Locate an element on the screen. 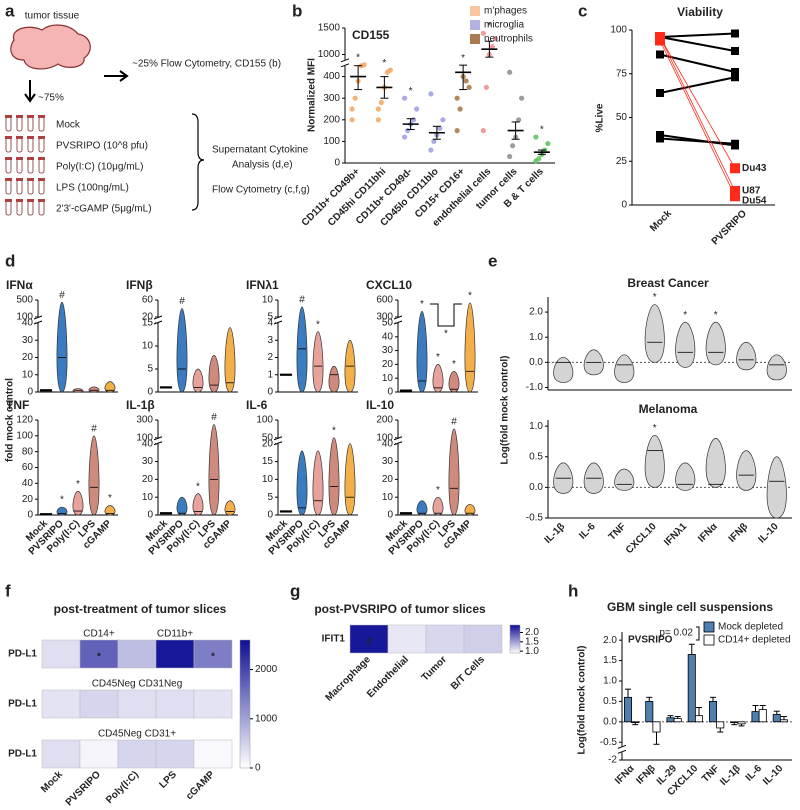  legend-swatch is located at coordinates (475, 39).